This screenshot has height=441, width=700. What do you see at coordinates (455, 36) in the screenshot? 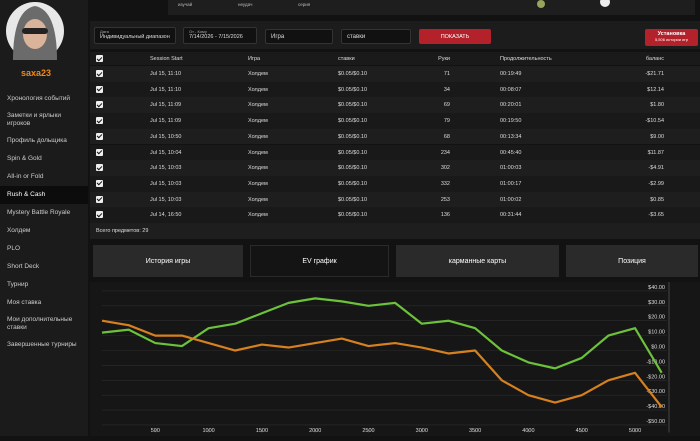
I see `show-button: ПОКАЗАТЬ` at bounding box center [455, 36].